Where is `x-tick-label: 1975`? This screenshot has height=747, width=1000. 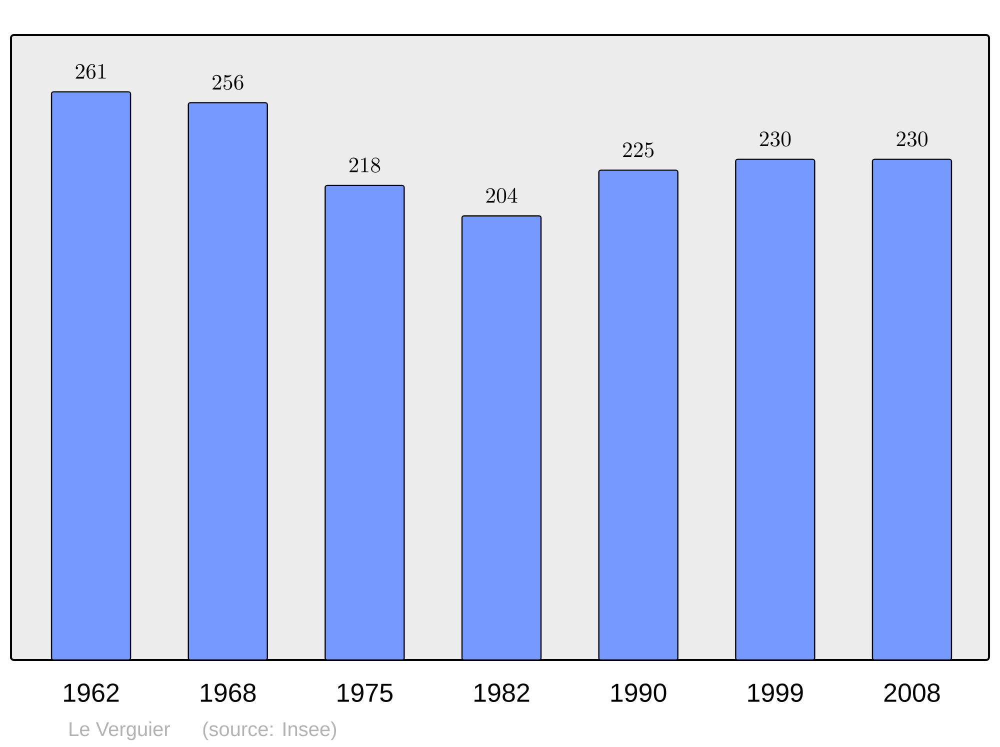 x-tick-label: 1975 is located at coordinates (365, 693).